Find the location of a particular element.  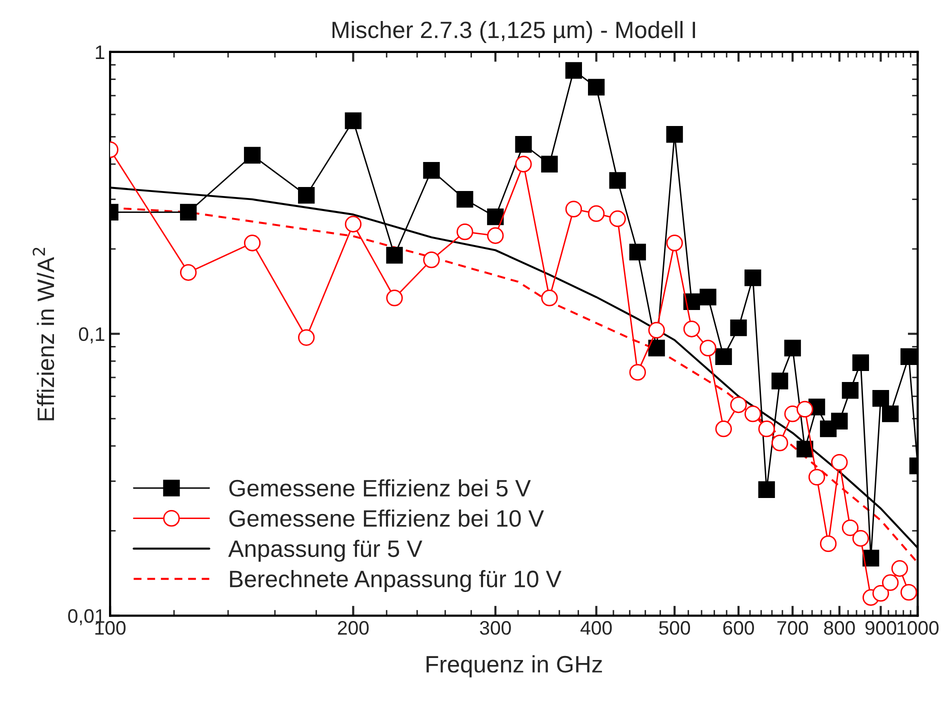

x-tick-label: 300 is located at coordinates (495, 628).